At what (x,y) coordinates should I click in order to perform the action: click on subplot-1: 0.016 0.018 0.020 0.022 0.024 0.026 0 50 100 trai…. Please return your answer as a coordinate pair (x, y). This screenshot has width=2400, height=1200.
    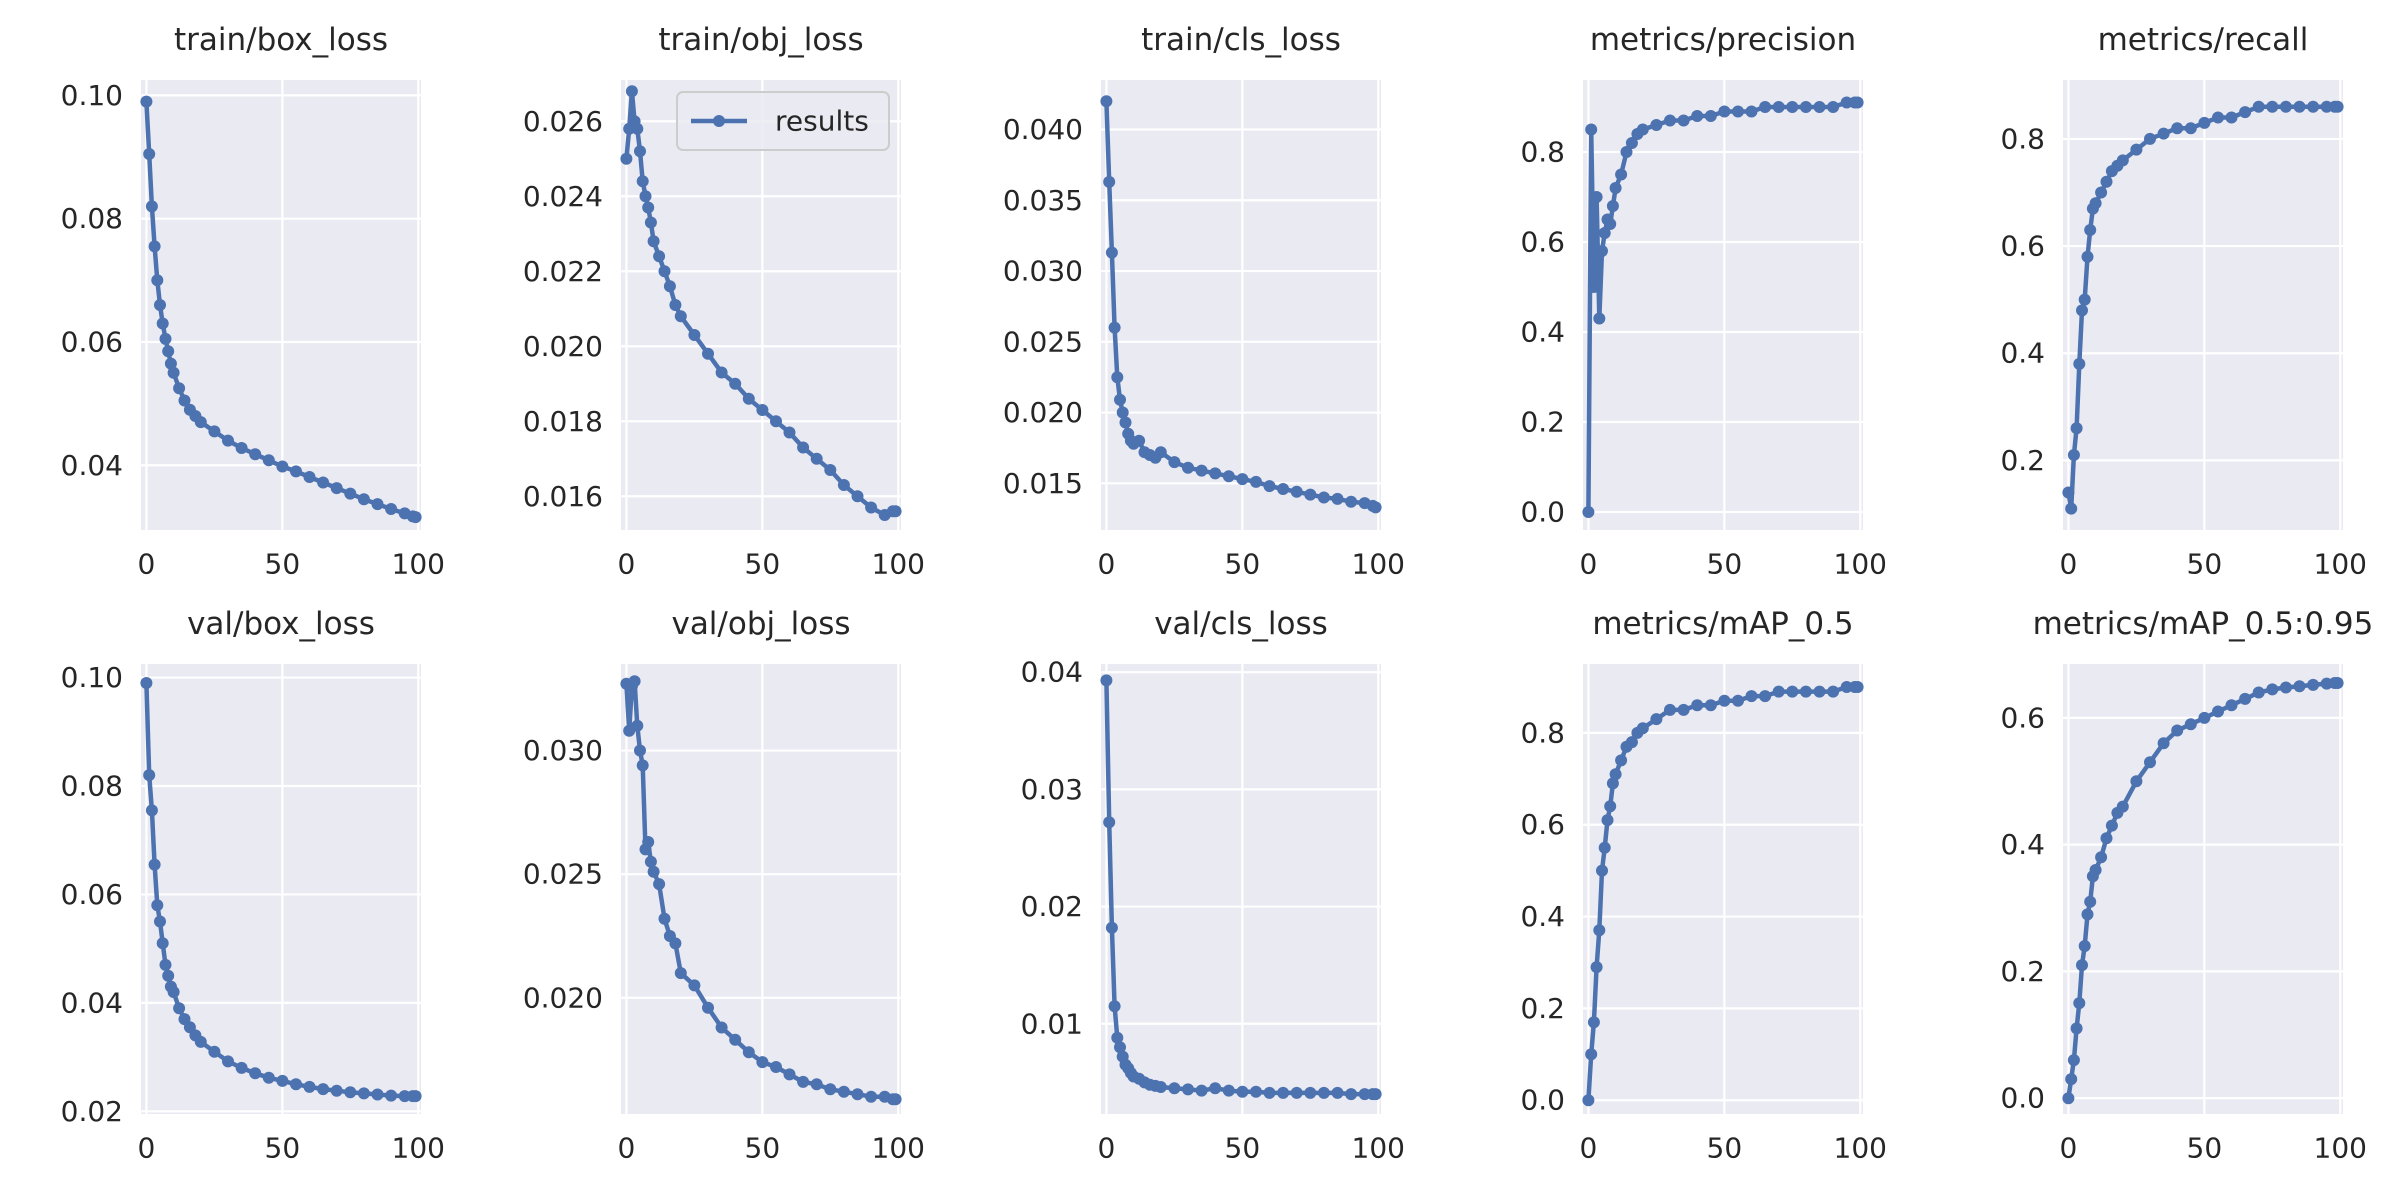
    Looking at the image, I should click on (724, 301).